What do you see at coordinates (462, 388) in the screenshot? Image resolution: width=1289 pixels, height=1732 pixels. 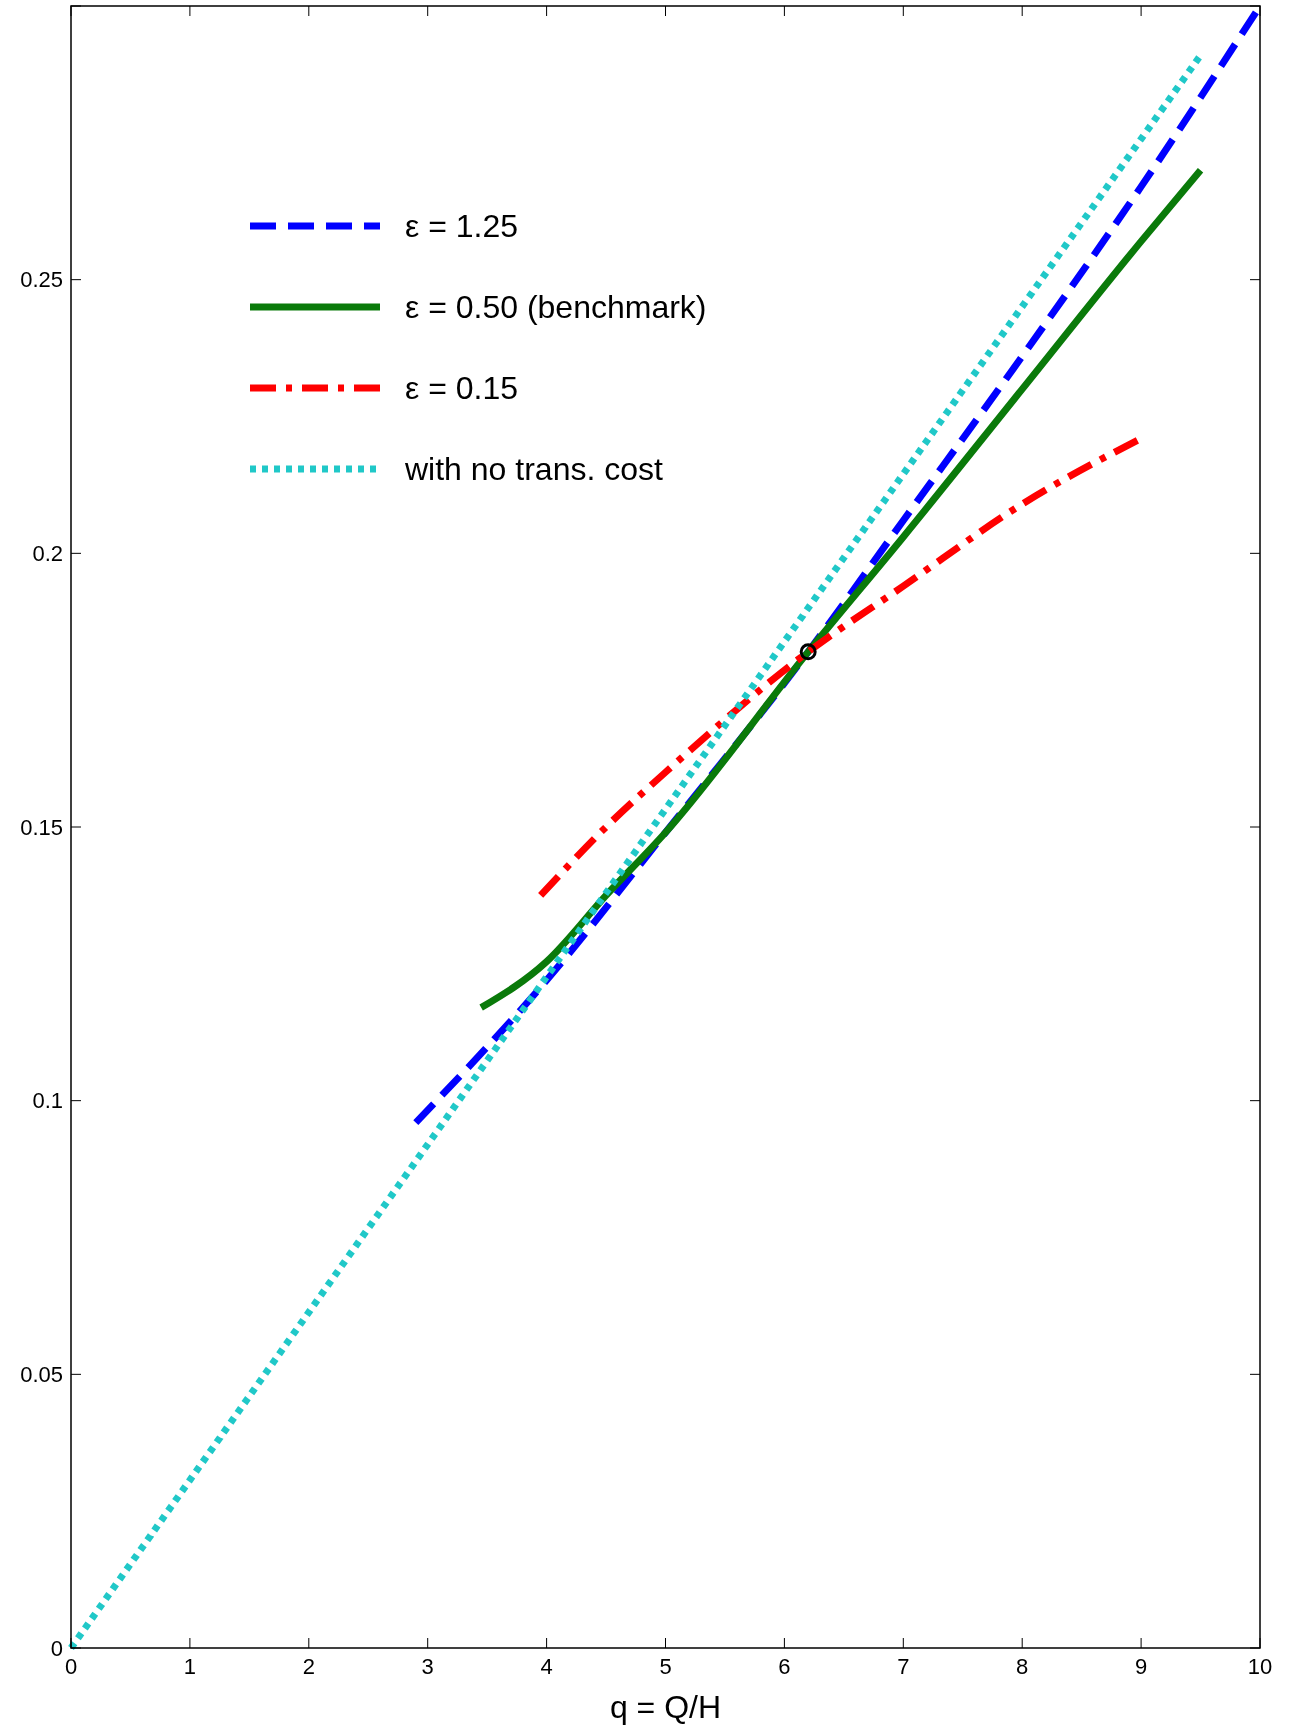 I see `legend-label: ε = 0.15` at bounding box center [462, 388].